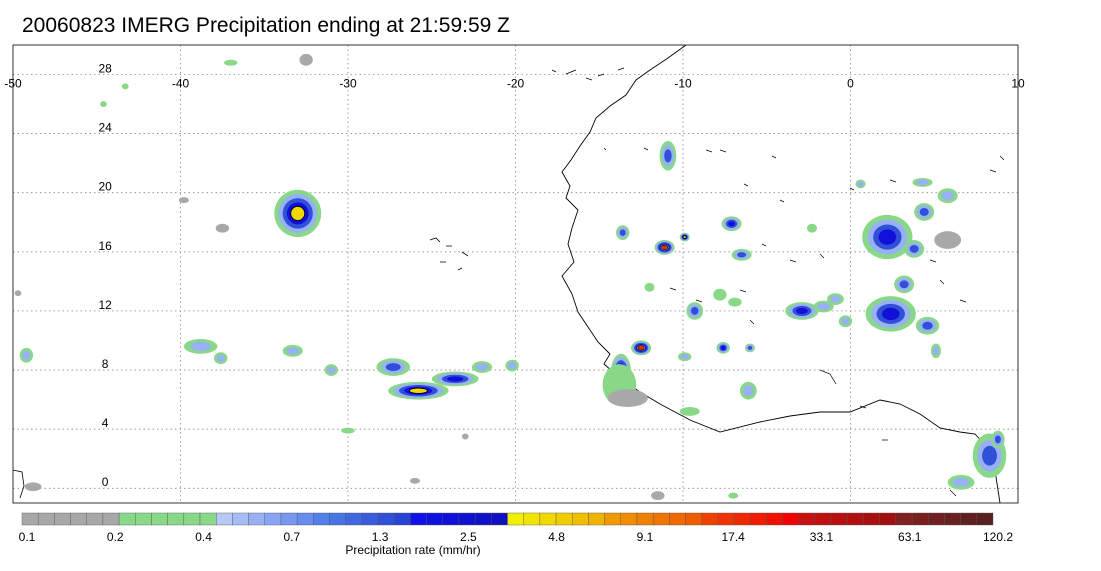 This screenshot has height=571, width=1101. What do you see at coordinates (291, 537) in the screenshot?
I see `colorbar-tick-label: 0.7` at bounding box center [291, 537].